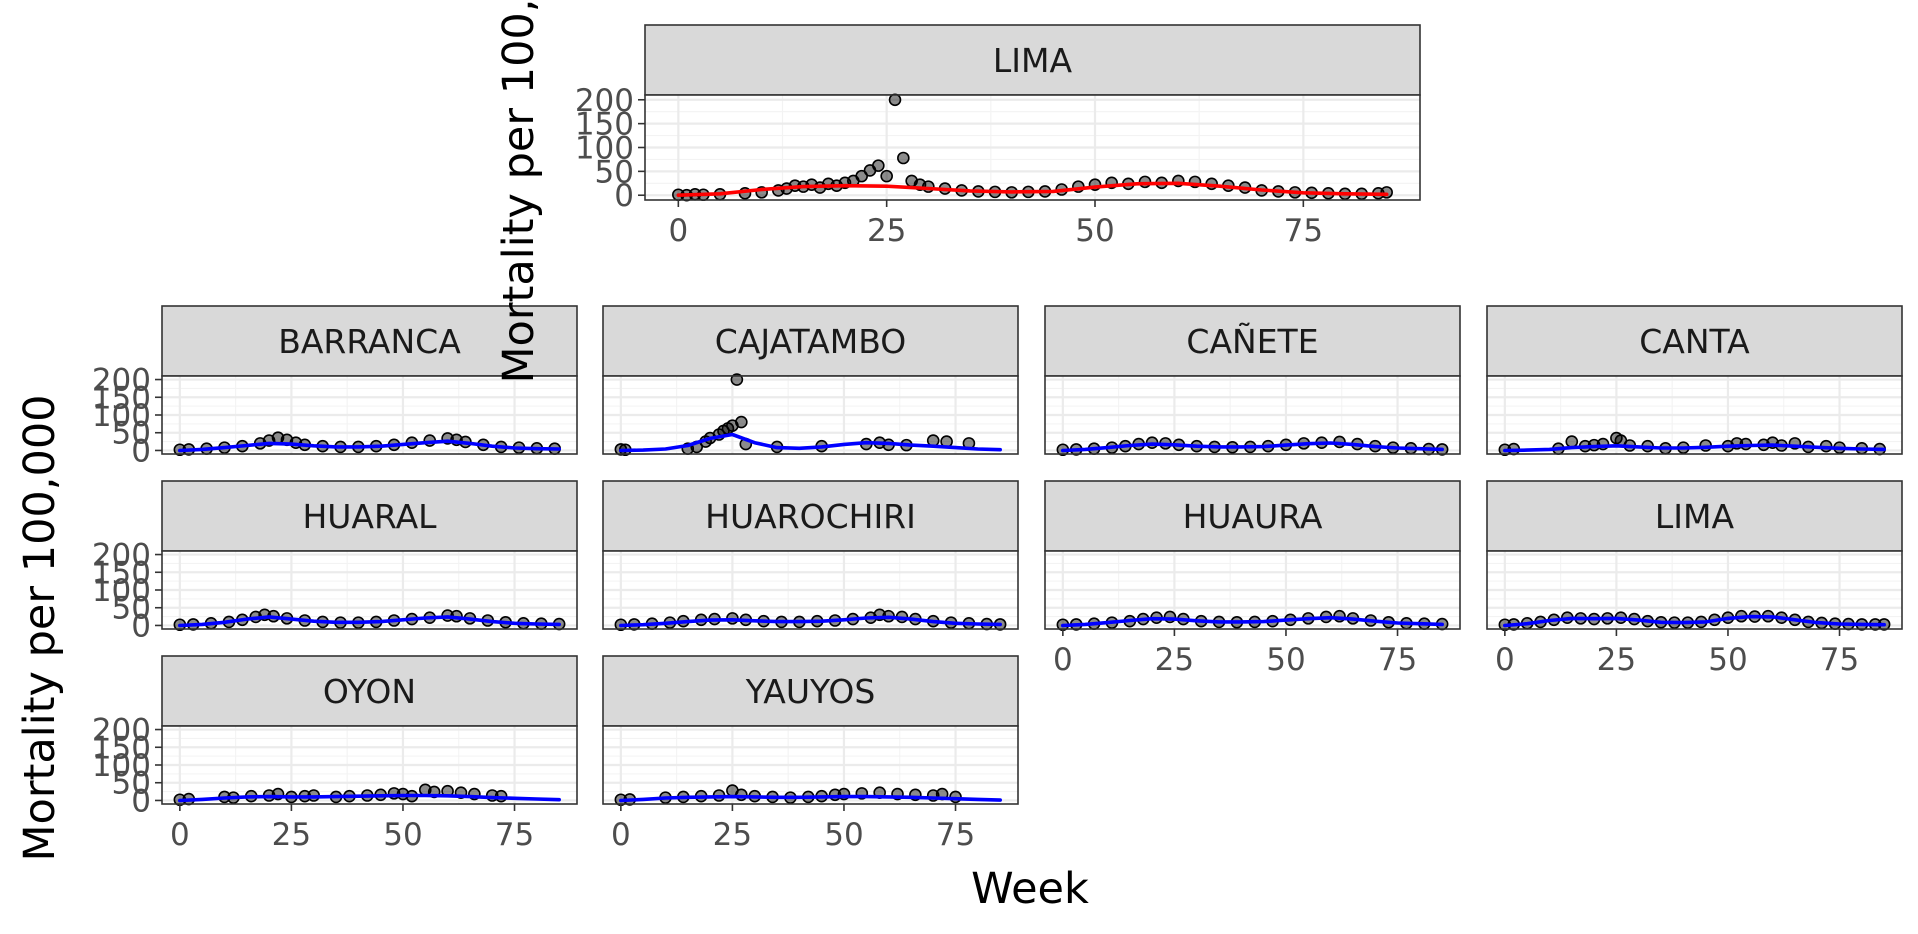 This screenshot has width=1918, height=934. What do you see at coordinates (519, 192) in the screenshot?
I see `top-y-axis-title: Mortality per 100,000` at bounding box center [519, 192].